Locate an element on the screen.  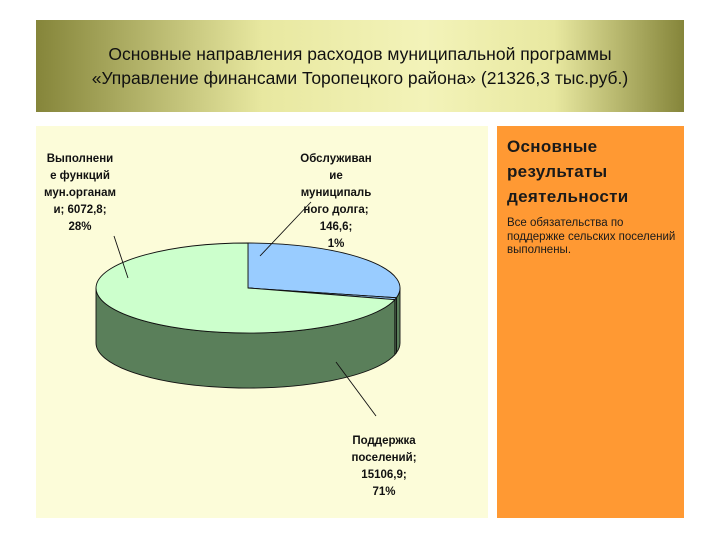
slice-label: муниципаль is located at coordinates (336, 193).